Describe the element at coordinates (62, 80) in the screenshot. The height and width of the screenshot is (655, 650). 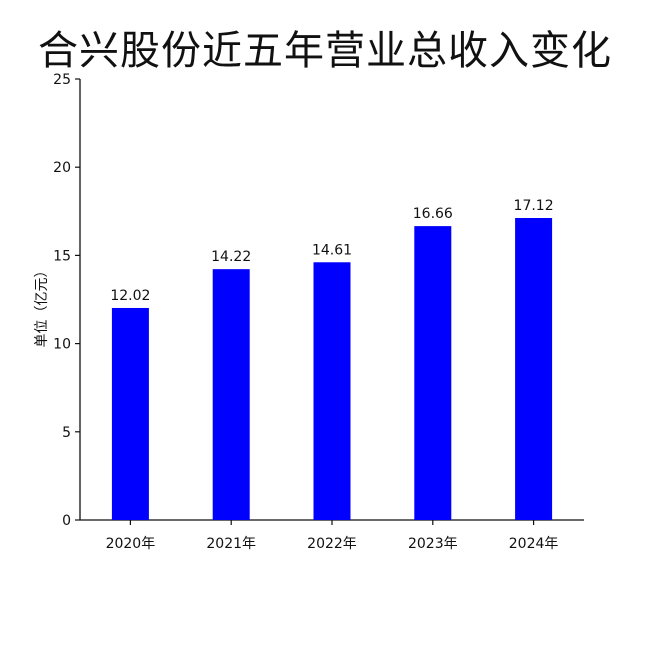
I see `y-tick-label: 25` at that location.